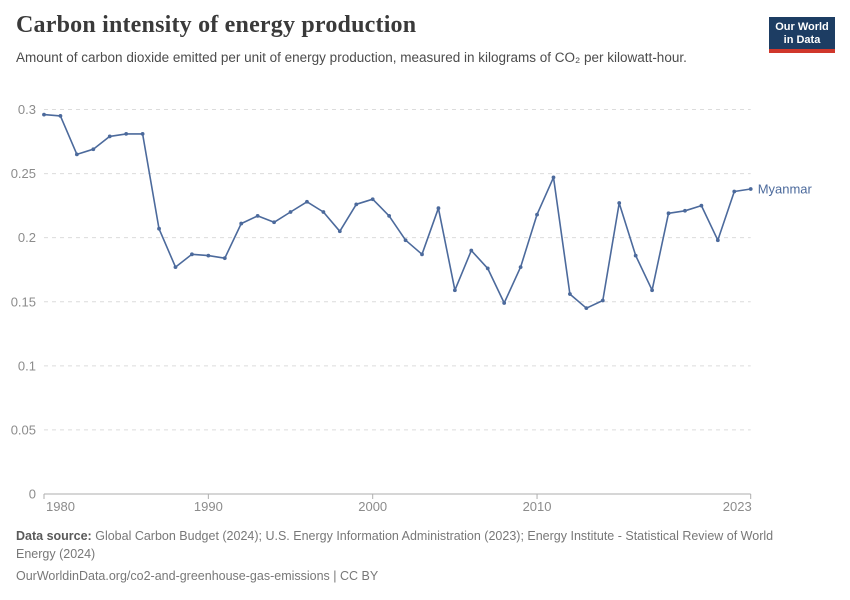 This screenshot has height=600, width=850. Describe the element at coordinates (537, 506) in the screenshot. I see `x-axis-tick-label: 2010` at that location.